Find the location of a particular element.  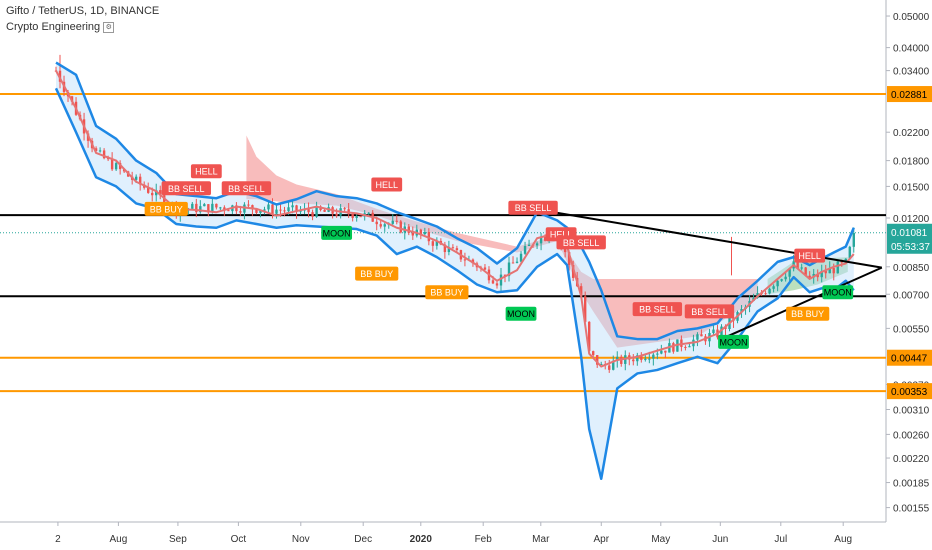

x-tick-label: 2 is located at coordinates (58, 539).